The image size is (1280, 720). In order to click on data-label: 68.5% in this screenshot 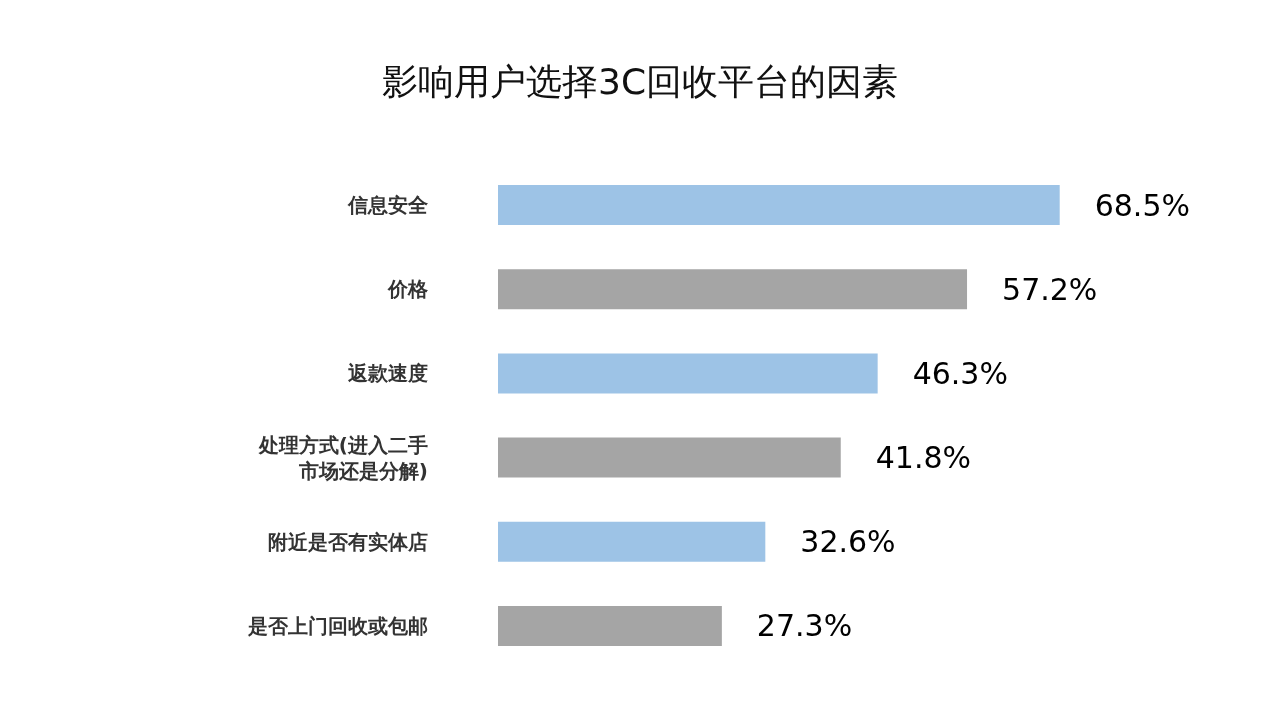, I will do `click(1142, 205)`.